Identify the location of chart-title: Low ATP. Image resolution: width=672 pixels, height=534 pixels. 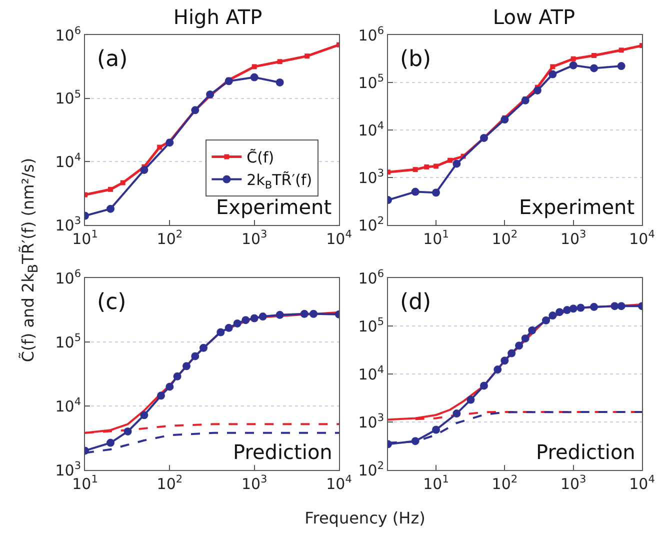
(534, 17).